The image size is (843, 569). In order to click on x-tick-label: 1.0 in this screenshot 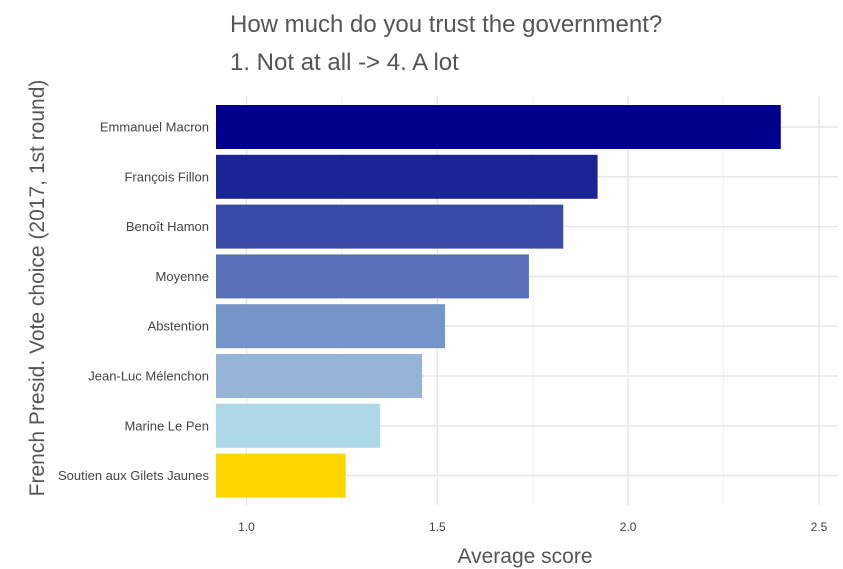, I will do `click(246, 527)`.